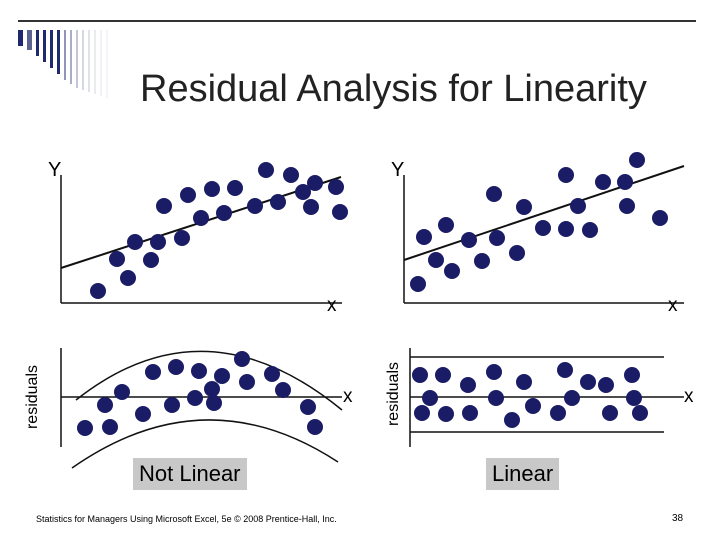 This screenshot has width=720, height=540. I want to click on y-axis-label-top-right: Y, so click(398, 170).